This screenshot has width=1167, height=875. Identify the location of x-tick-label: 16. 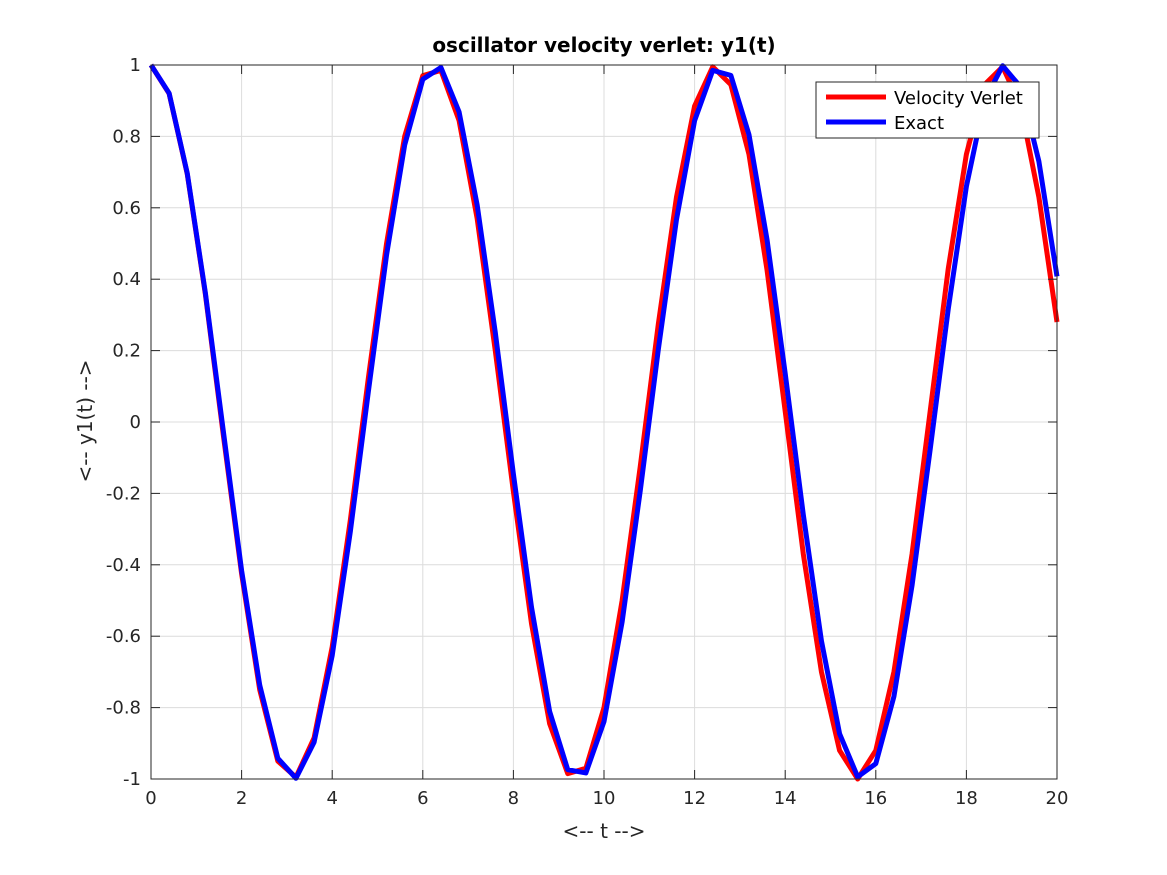
(875, 798).